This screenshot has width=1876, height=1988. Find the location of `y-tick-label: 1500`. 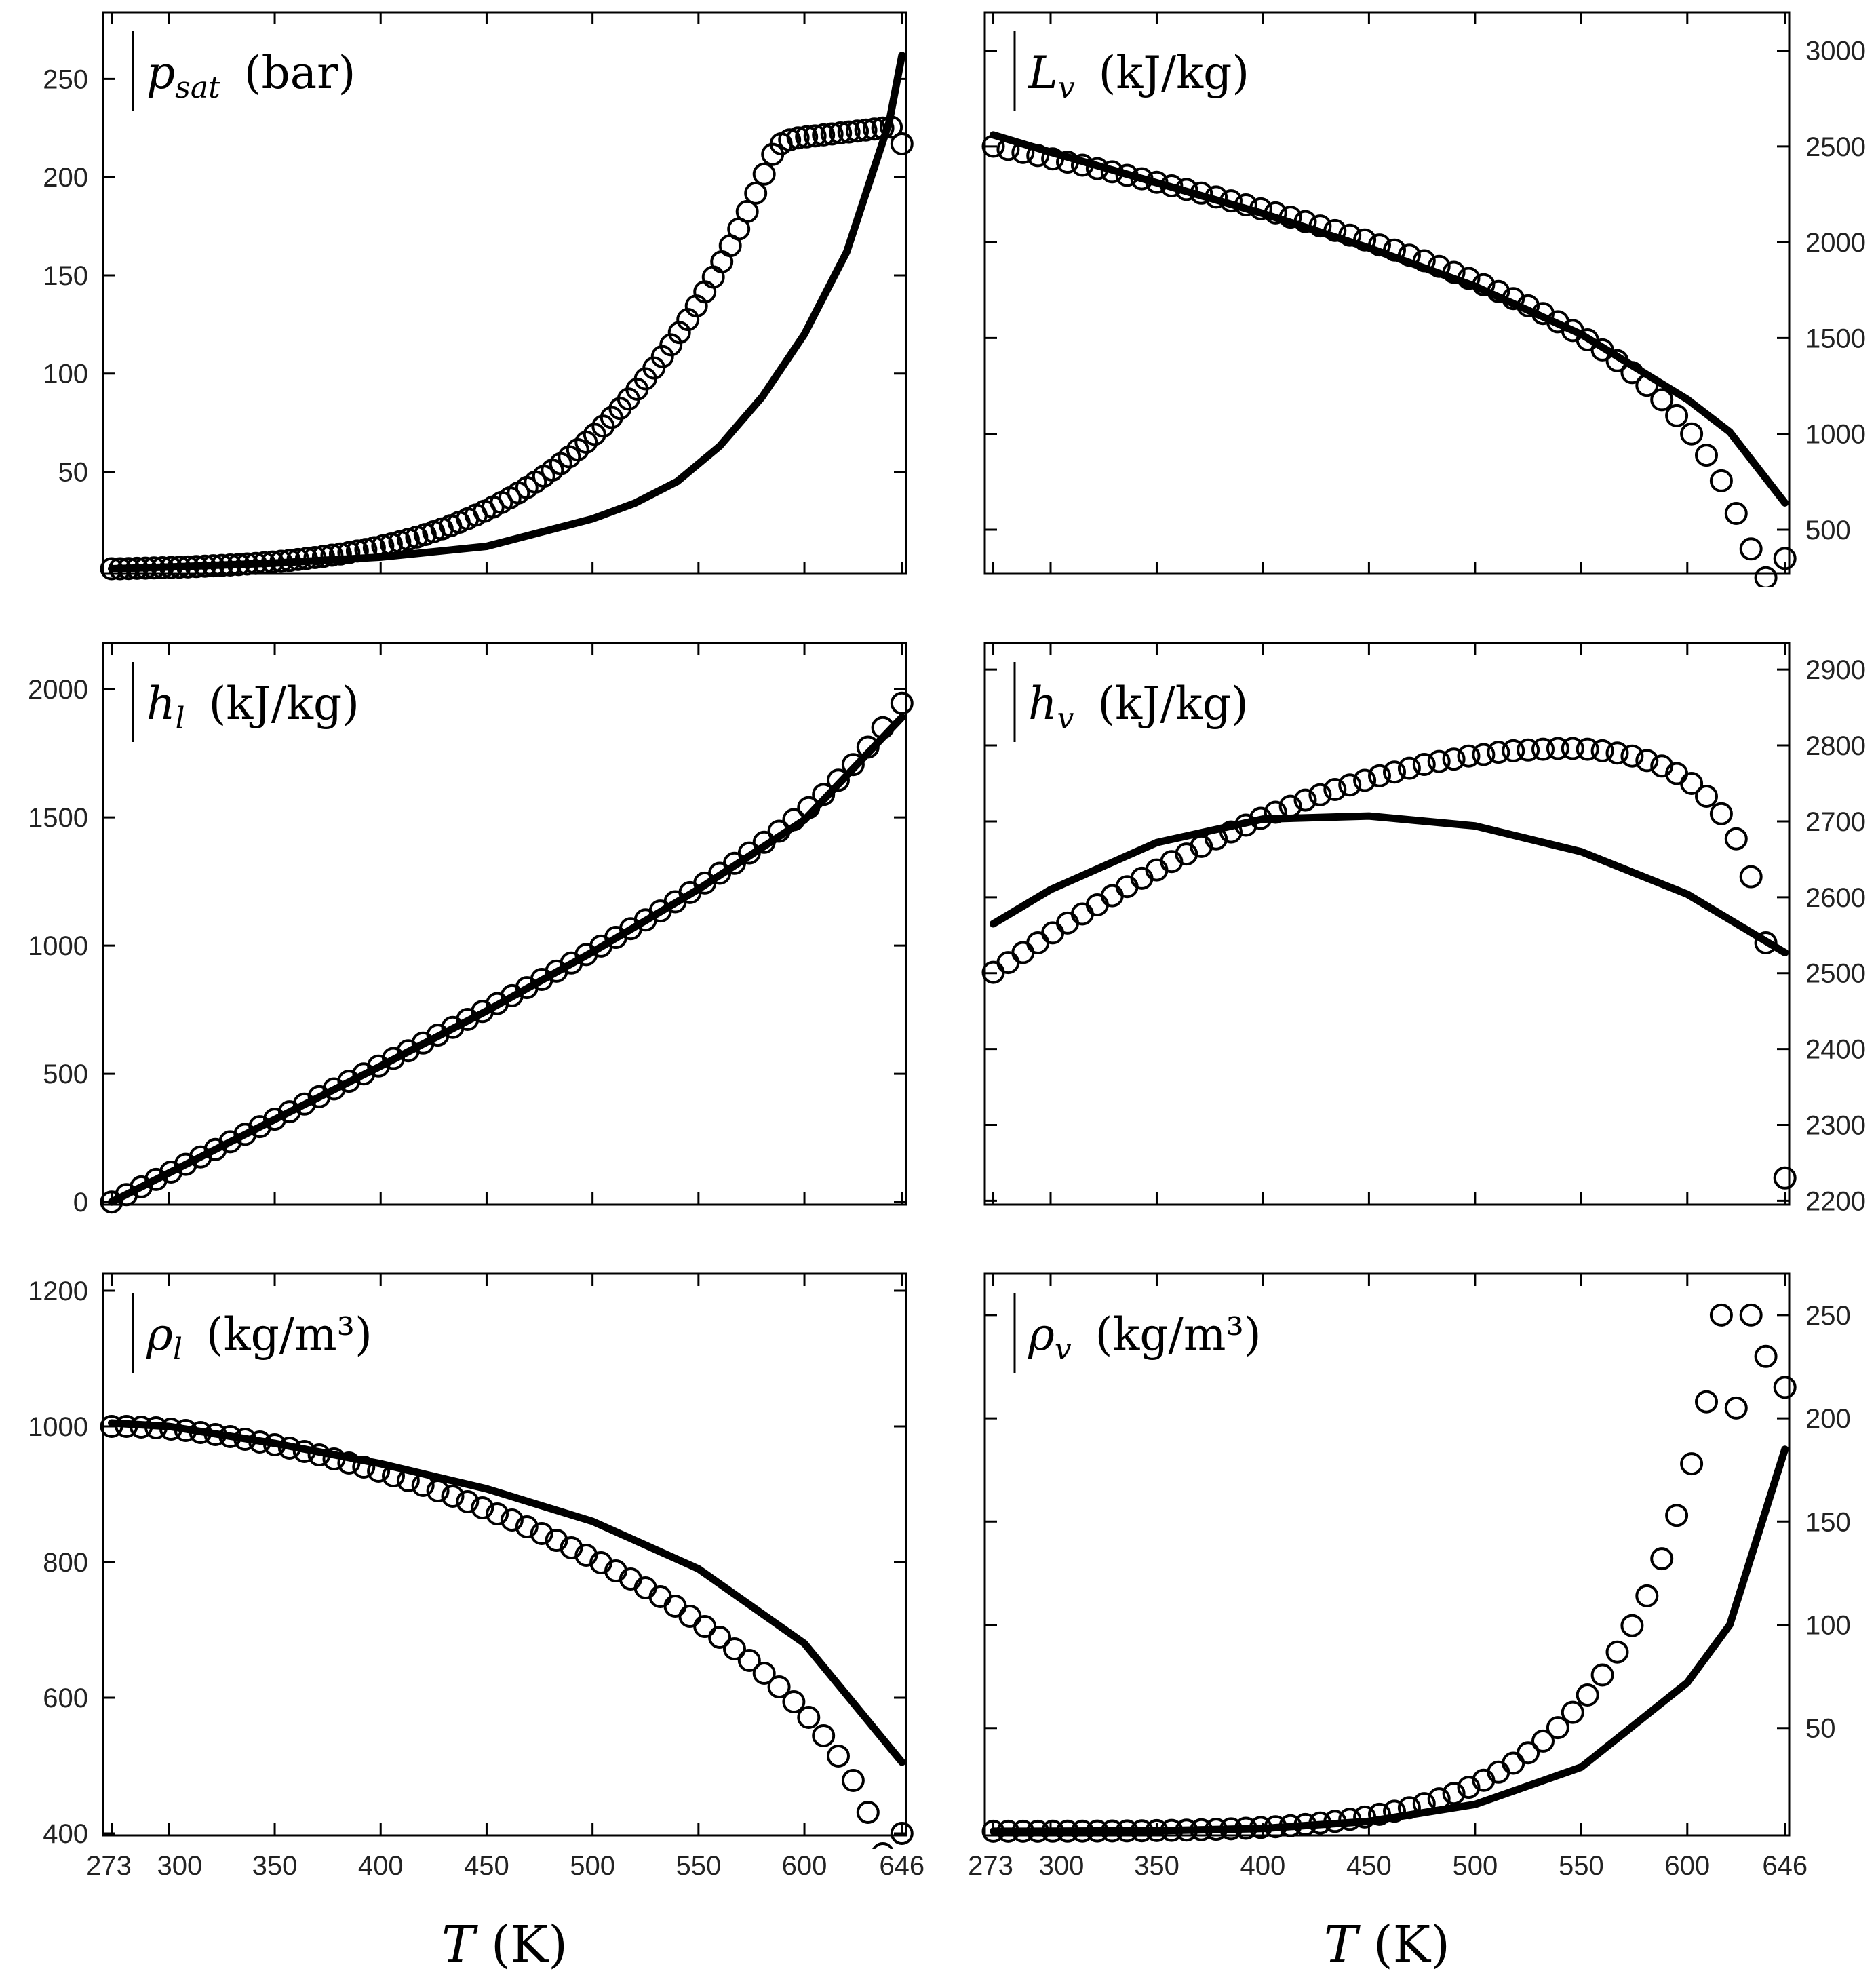

y-tick-label: 1500 is located at coordinates (1836, 338).